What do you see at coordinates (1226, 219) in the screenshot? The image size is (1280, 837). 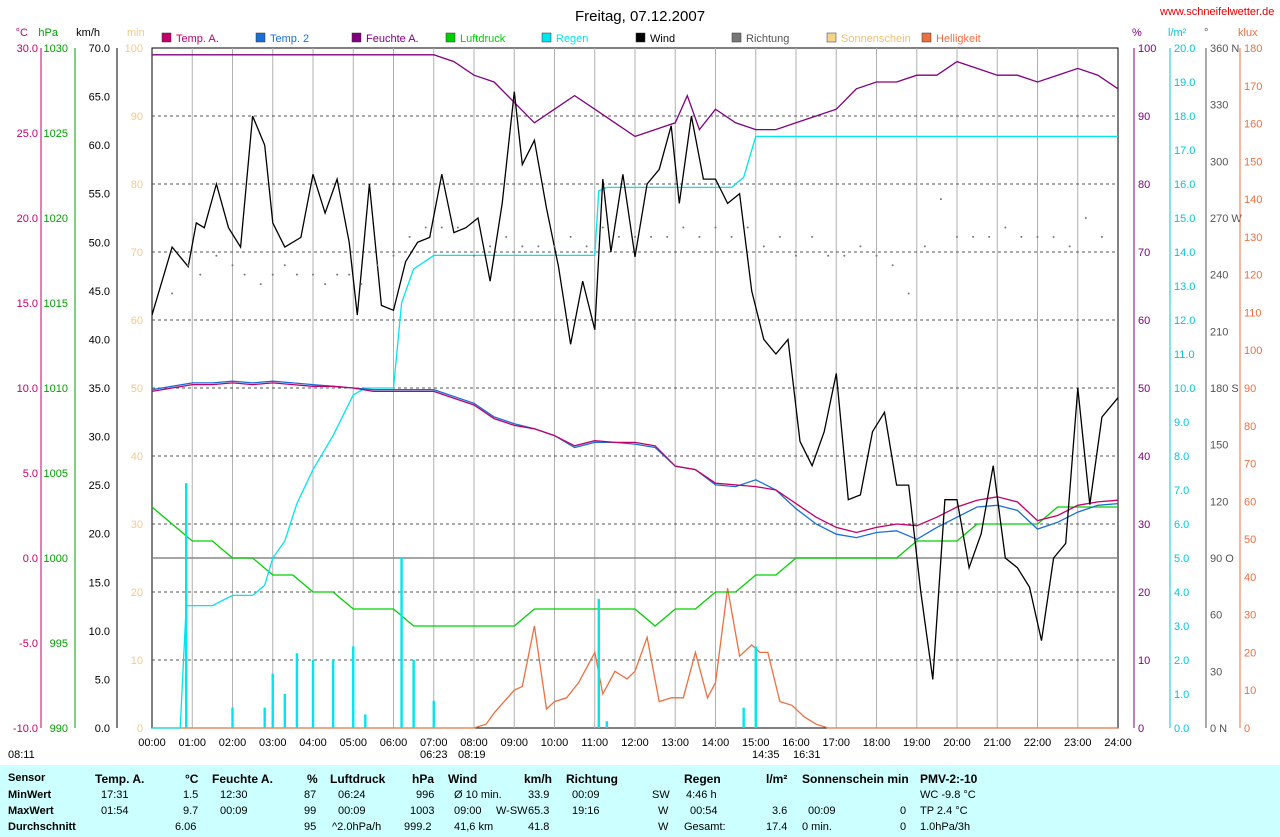 I see `right-axis-tick-label: 270 W` at bounding box center [1226, 219].